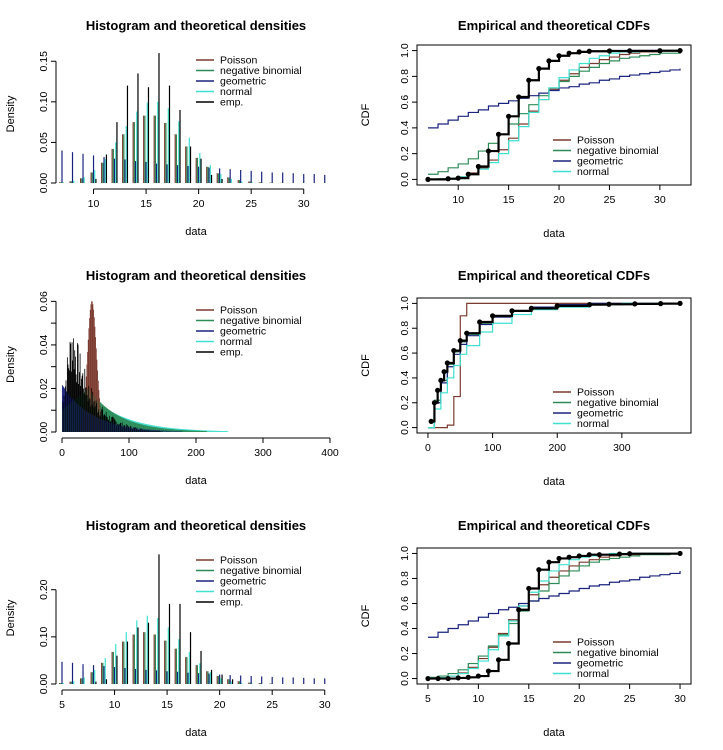 Image resolution: width=723 pixels, height=750 pixels. What do you see at coordinates (330, 453) in the screenshot?
I see `x-tick-label: 400` at bounding box center [330, 453].